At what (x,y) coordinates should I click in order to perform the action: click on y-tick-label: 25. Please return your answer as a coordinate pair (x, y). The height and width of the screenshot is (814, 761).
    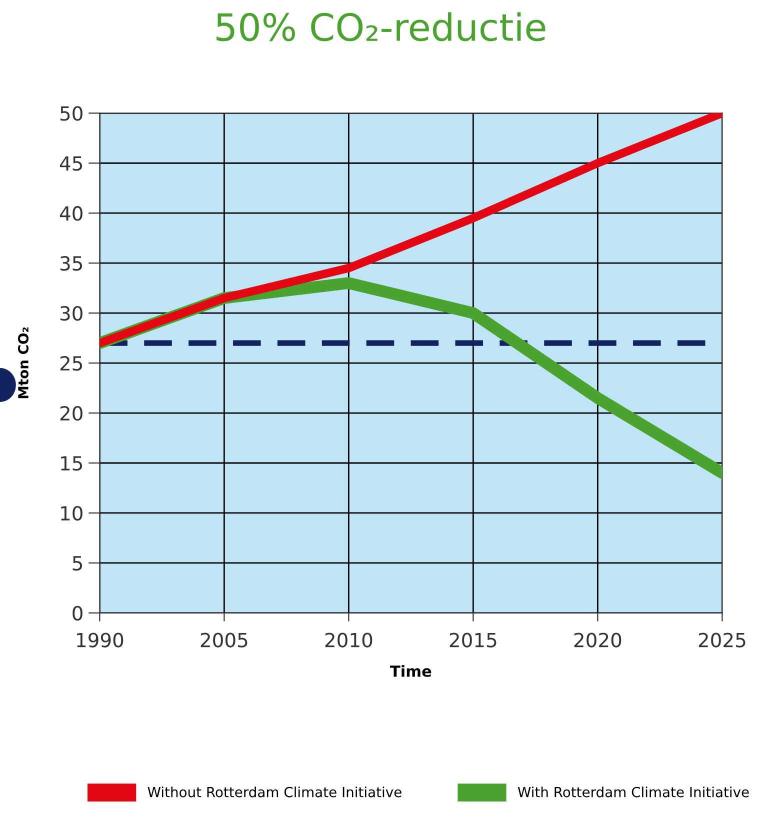
    Looking at the image, I should click on (71, 363).